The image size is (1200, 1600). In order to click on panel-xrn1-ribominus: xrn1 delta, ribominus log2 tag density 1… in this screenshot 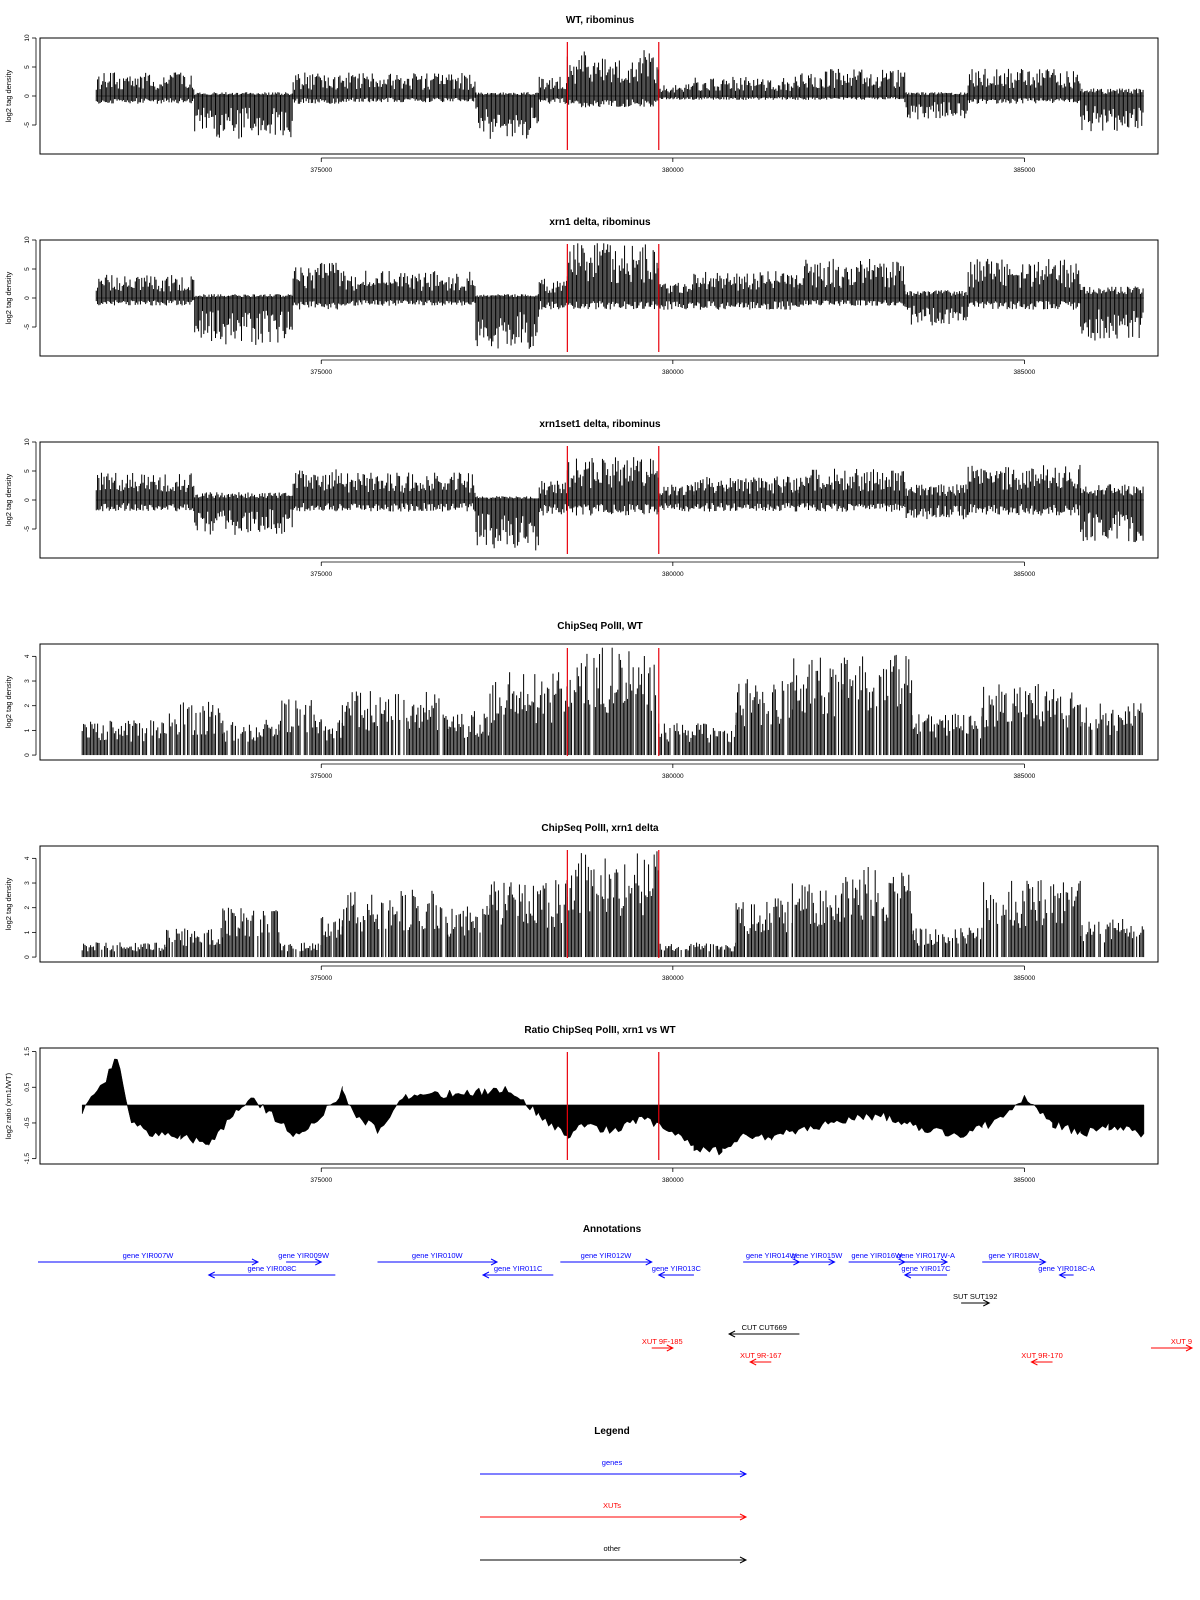, I will do `click(581, 296)`.